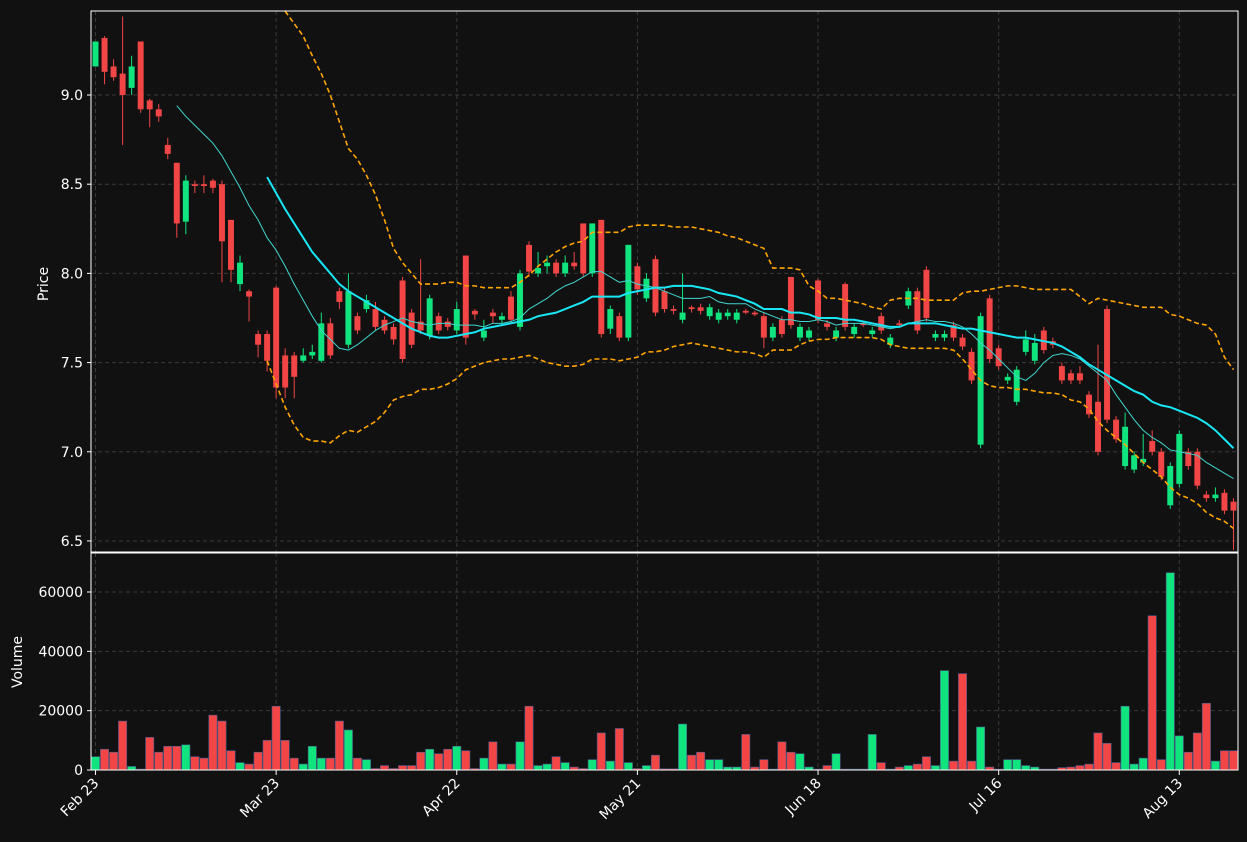  What do you see at coordinates (18, 662) in the screenshot?
I see `volume-axis-label: Volume` at bounding box center [18, 662].